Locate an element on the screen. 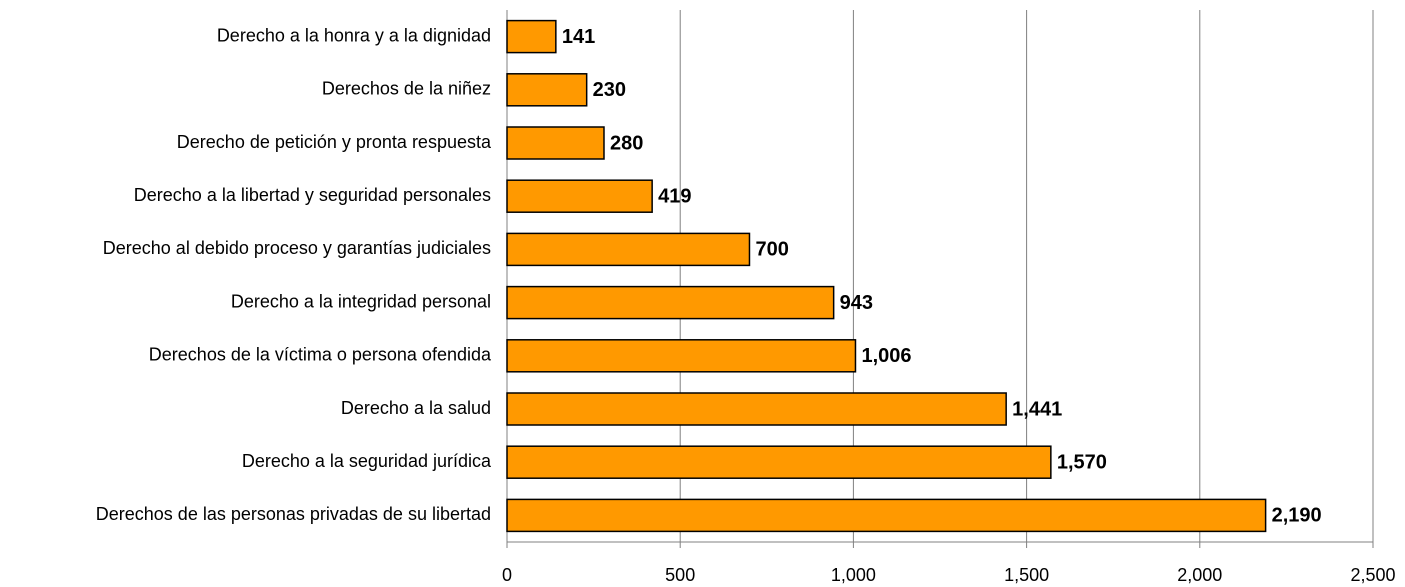 The height and width of the screenshot is (587, 1405). value-label: 943 is located at coordinates (856, 303).